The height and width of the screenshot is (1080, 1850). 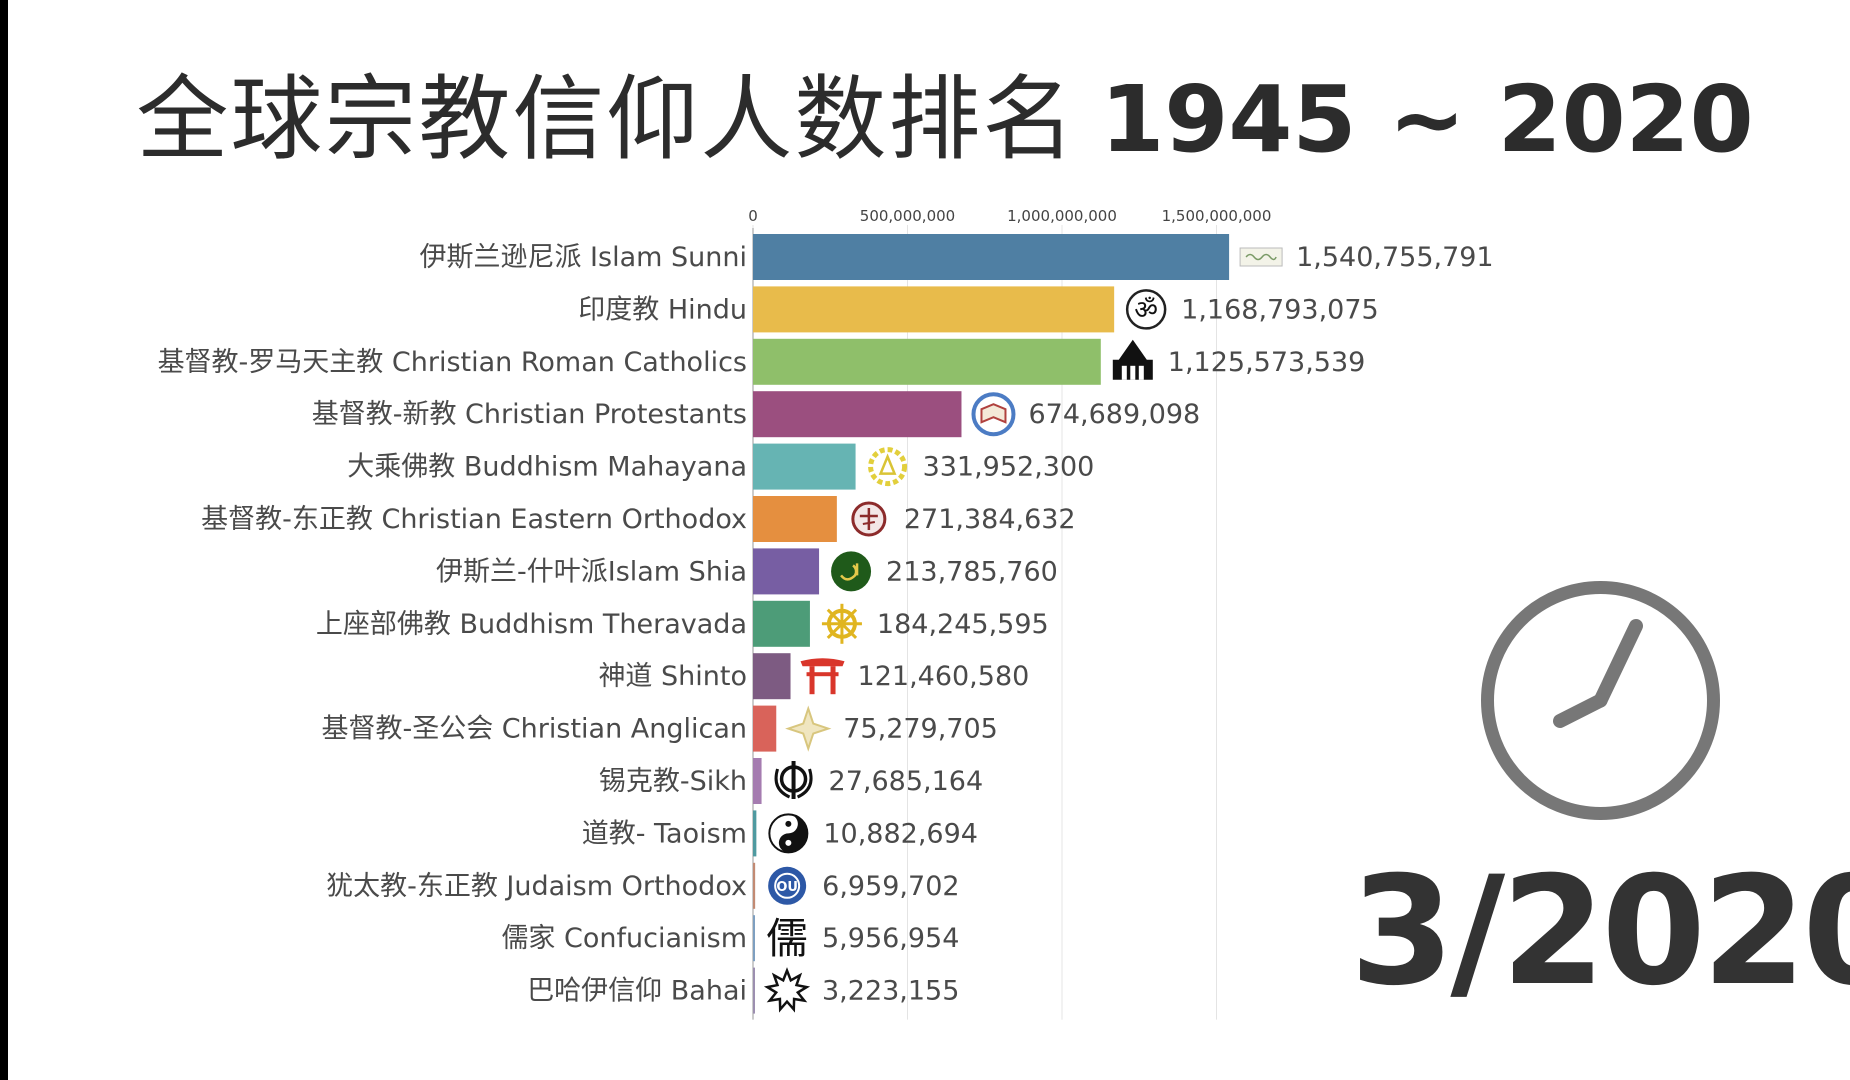 What do you see at coordinates (4, 540) in the screenshot?
I see `left-edge-bar` at bounding box center [4, 540].